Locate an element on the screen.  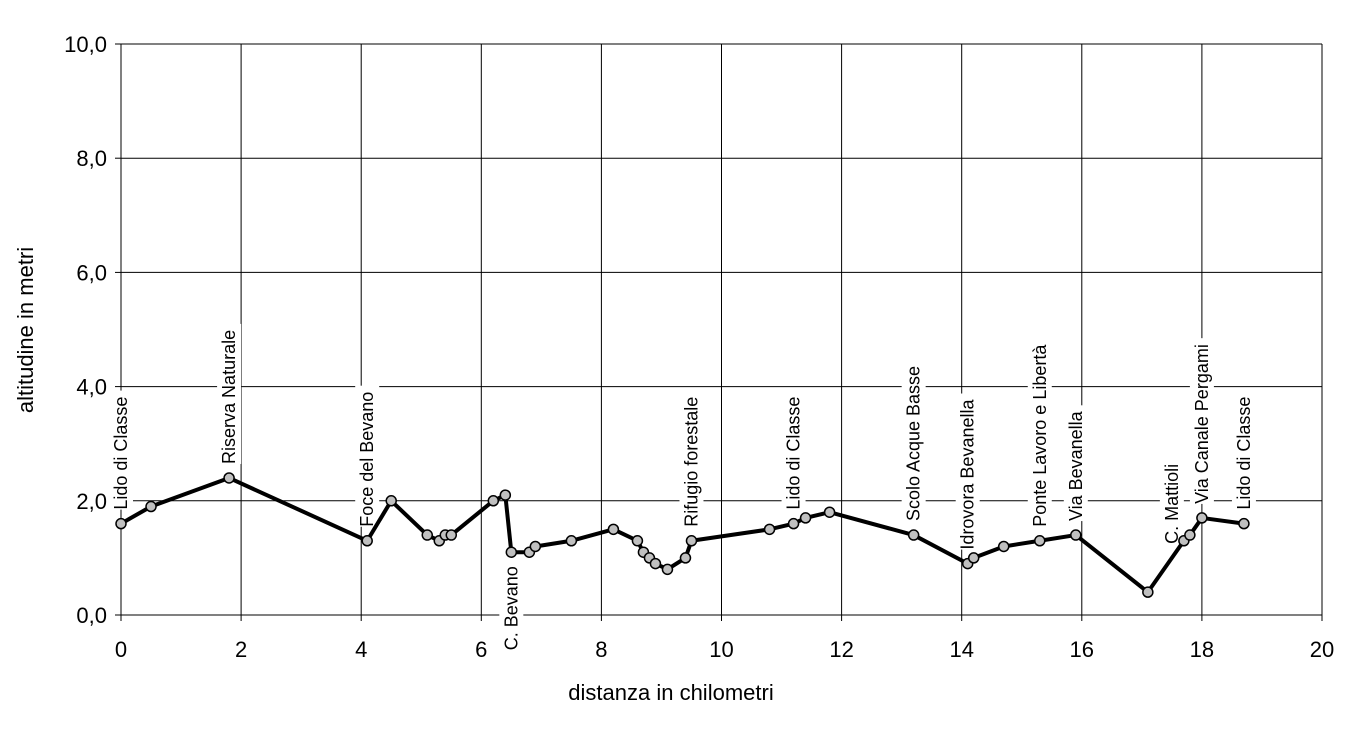
data-markers is located at coordinates (682, 535).